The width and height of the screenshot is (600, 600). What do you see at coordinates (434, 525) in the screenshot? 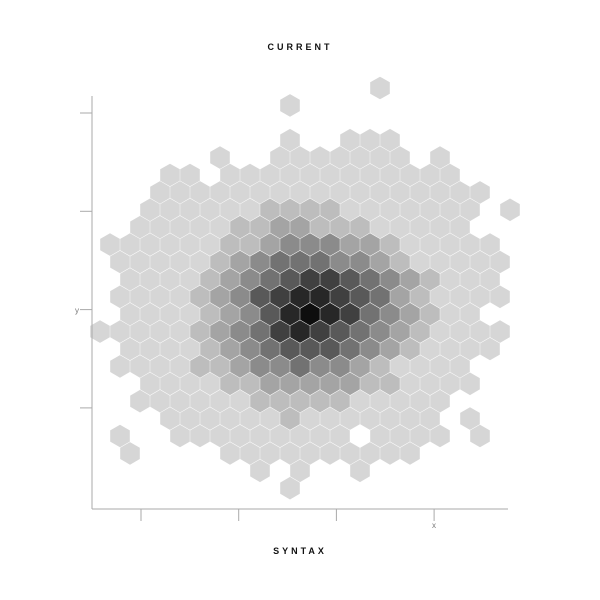
I see `x-axis-label: x` at bounding box center [434, 525].